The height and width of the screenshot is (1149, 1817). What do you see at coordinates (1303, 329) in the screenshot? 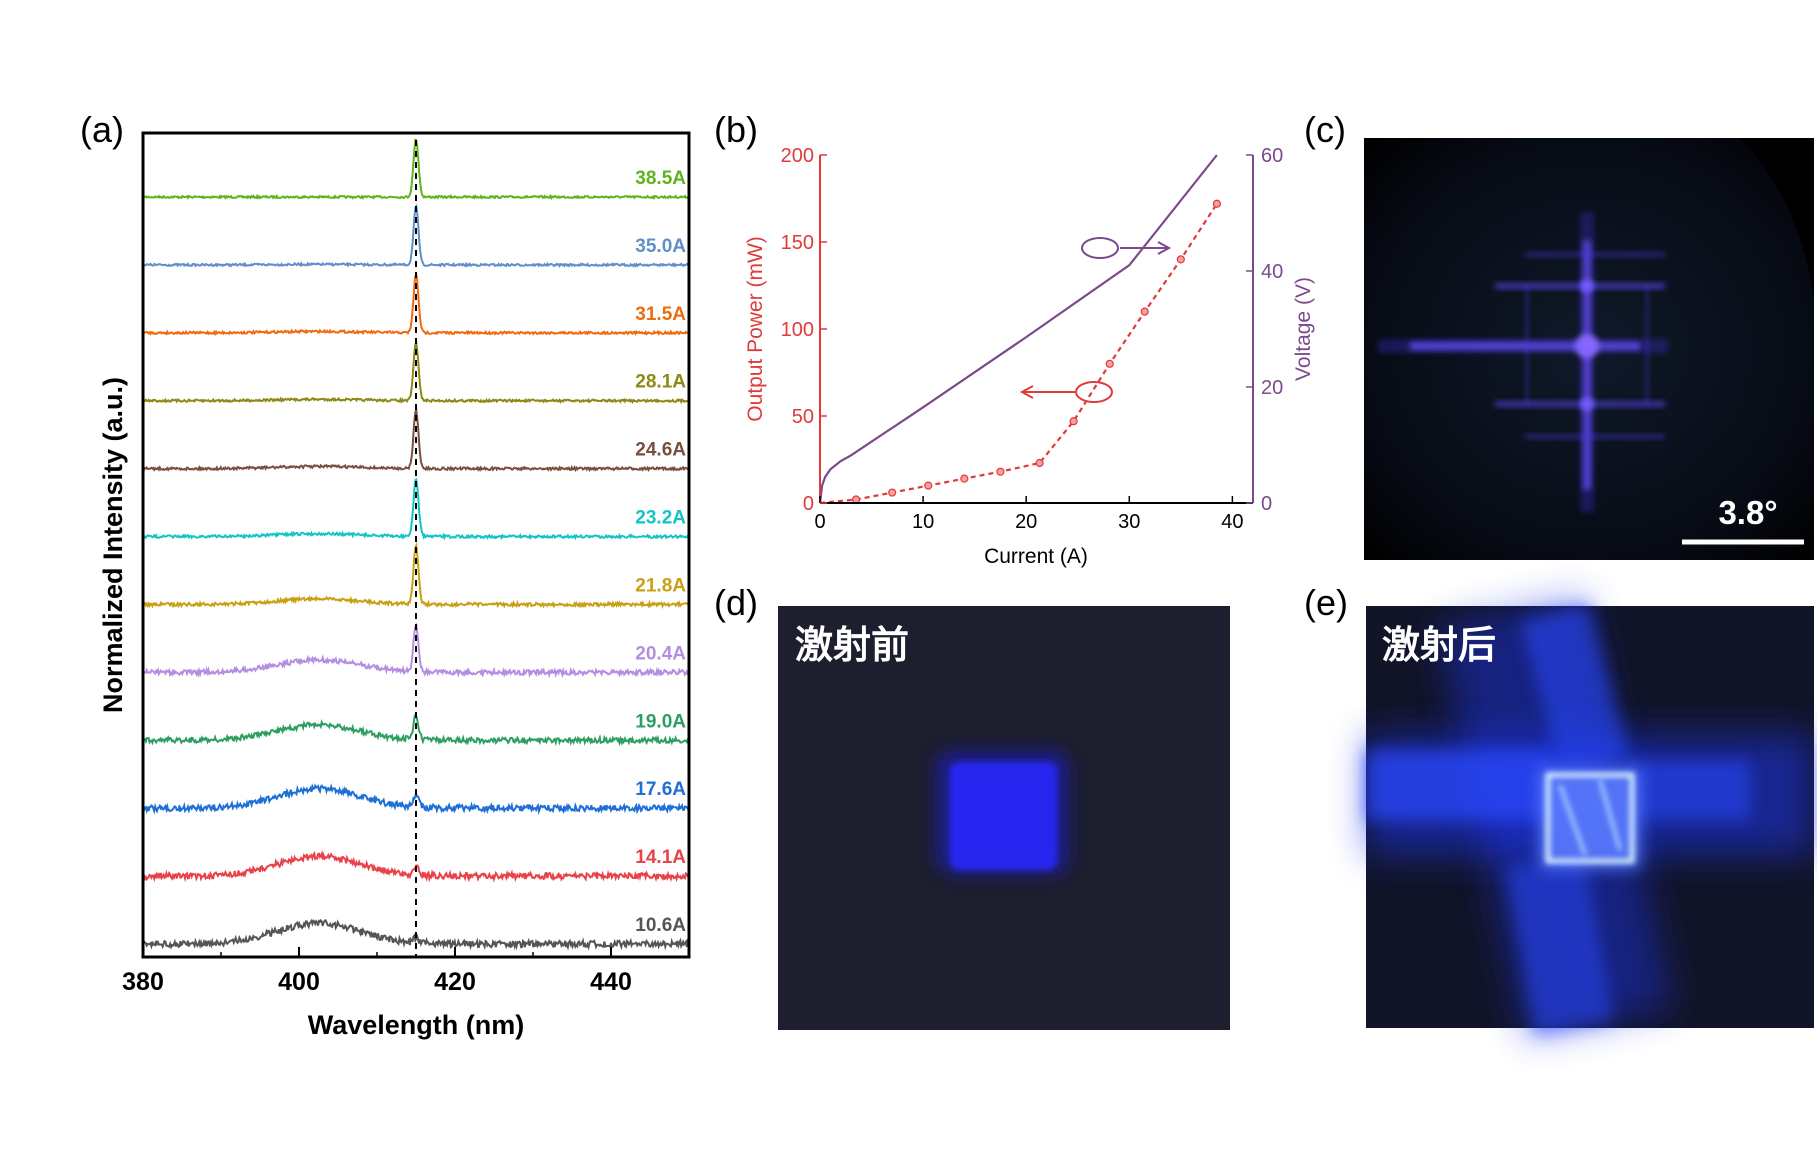
I see `b-right-axis-label: Voltage (V)` at bounding box center [1303, 329].